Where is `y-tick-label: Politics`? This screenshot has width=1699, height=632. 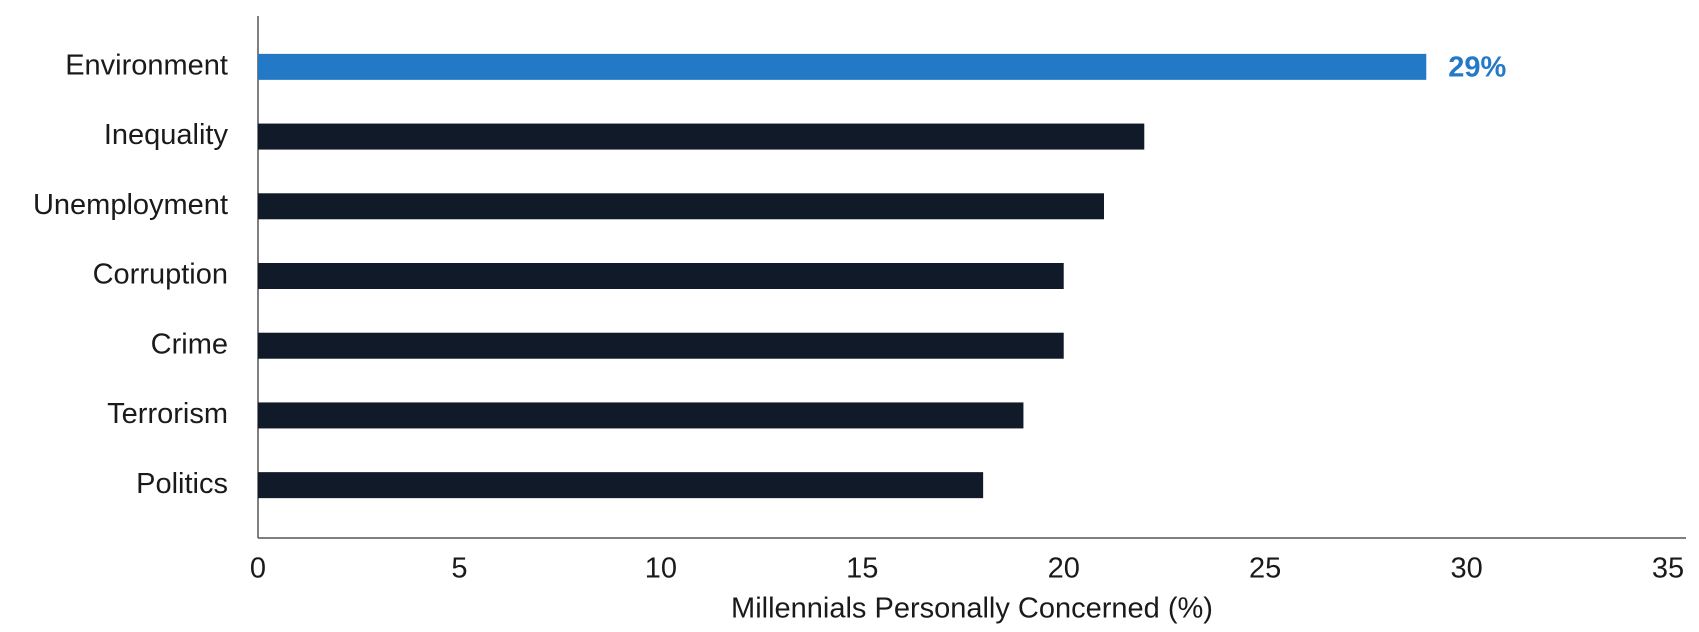
y-tick-label: Politics is located at coordinates (182, 484).